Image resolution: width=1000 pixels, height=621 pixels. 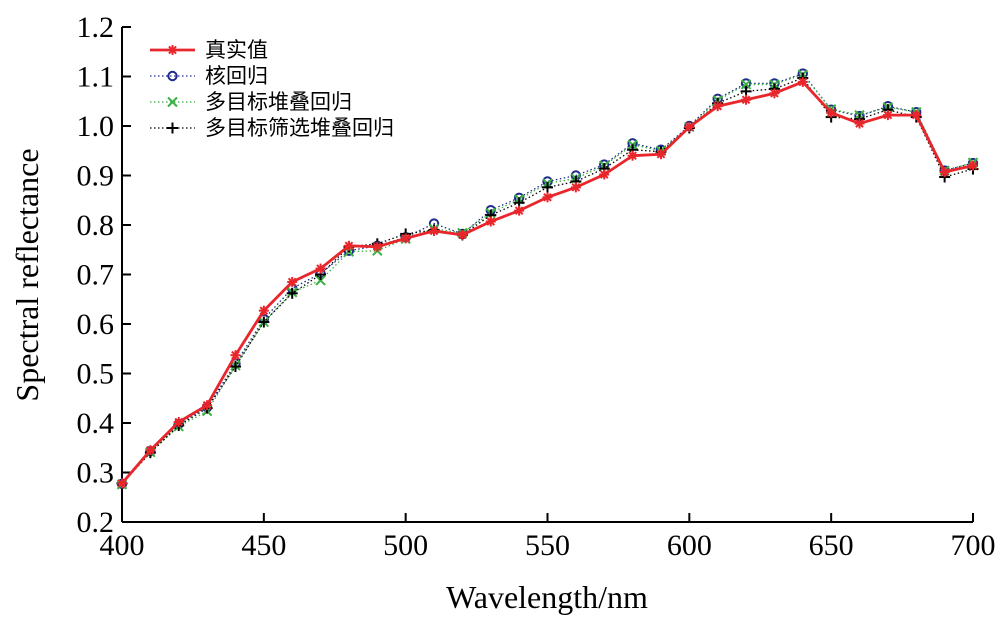 What do you see at coordinates (96, 77) in the screenshot?
I see `y-tick-label: 1.1` at bounding box center [96, 77].